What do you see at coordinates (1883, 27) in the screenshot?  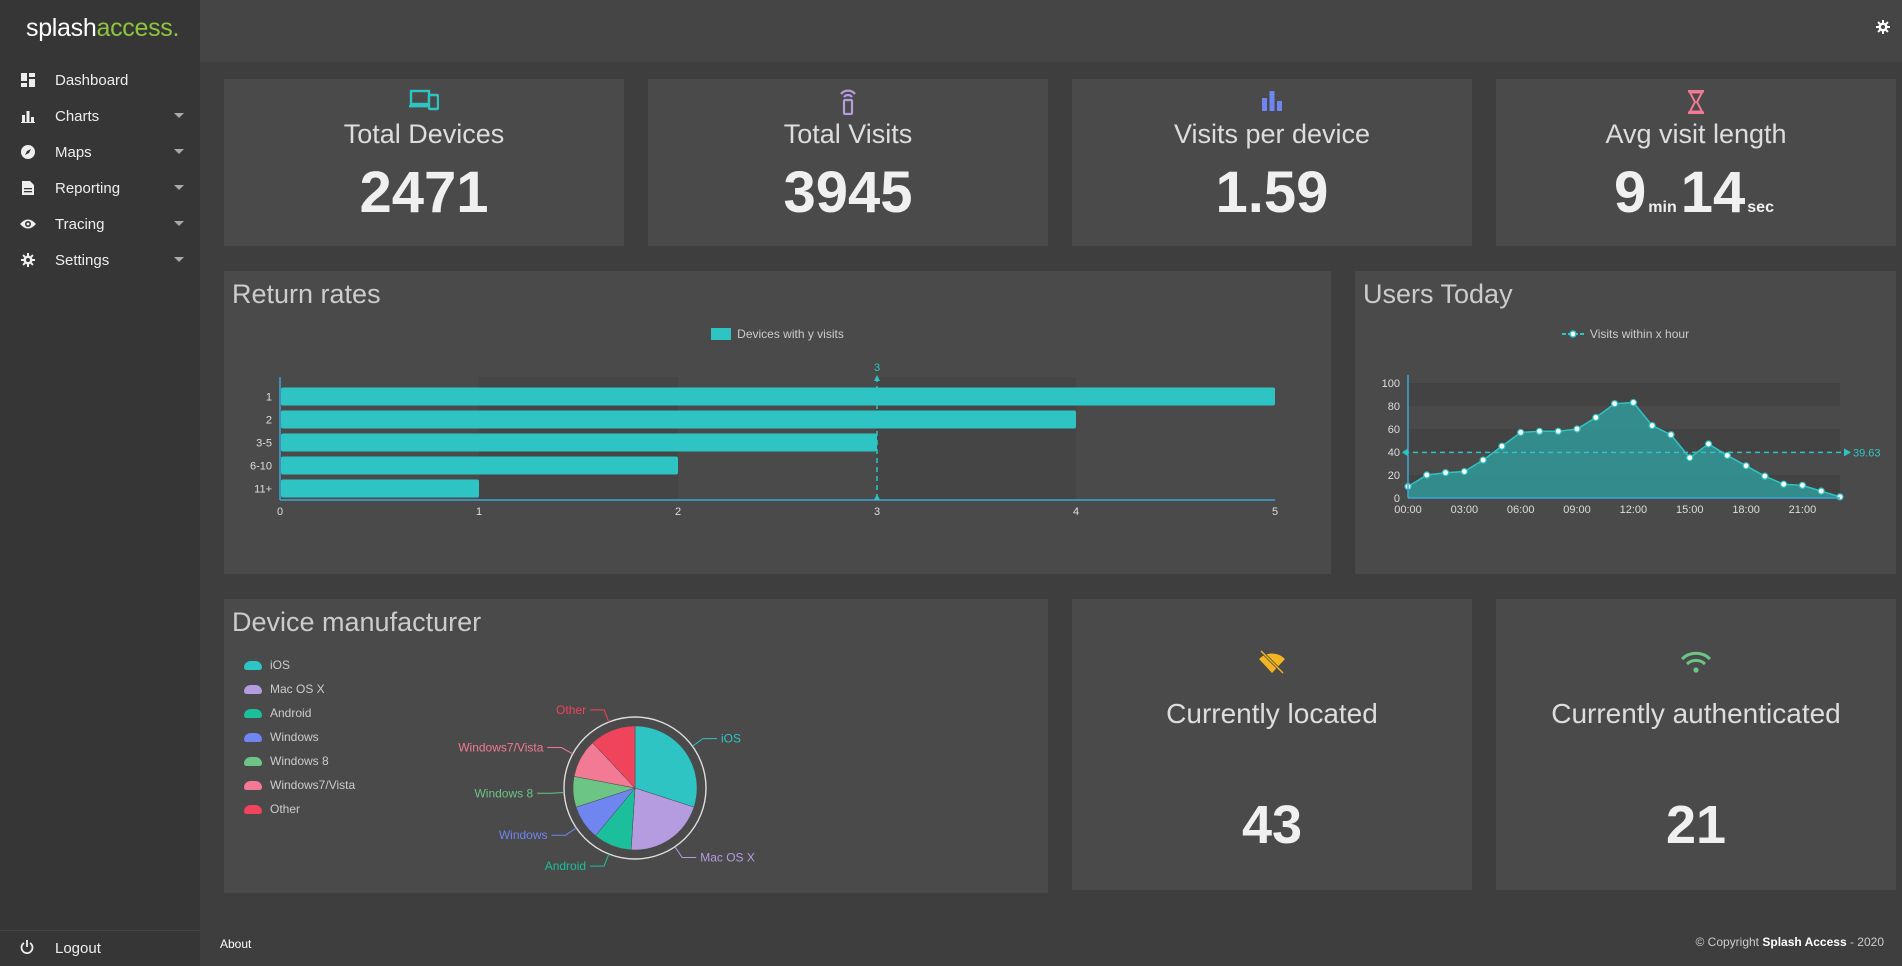 I see `settings-gear-icon` at bounding box center [1883, 27].